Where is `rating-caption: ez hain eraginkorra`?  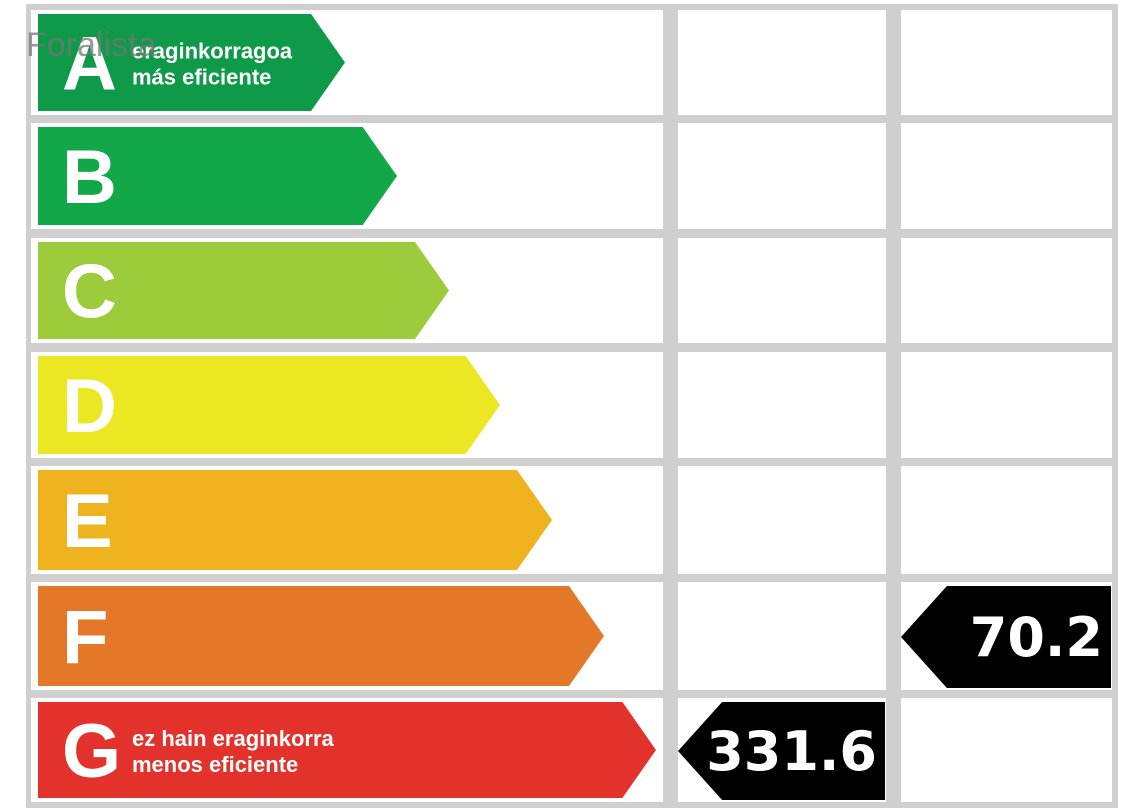 rating-caption: ez hain eraginkorra is located at coordinates (233, 738).